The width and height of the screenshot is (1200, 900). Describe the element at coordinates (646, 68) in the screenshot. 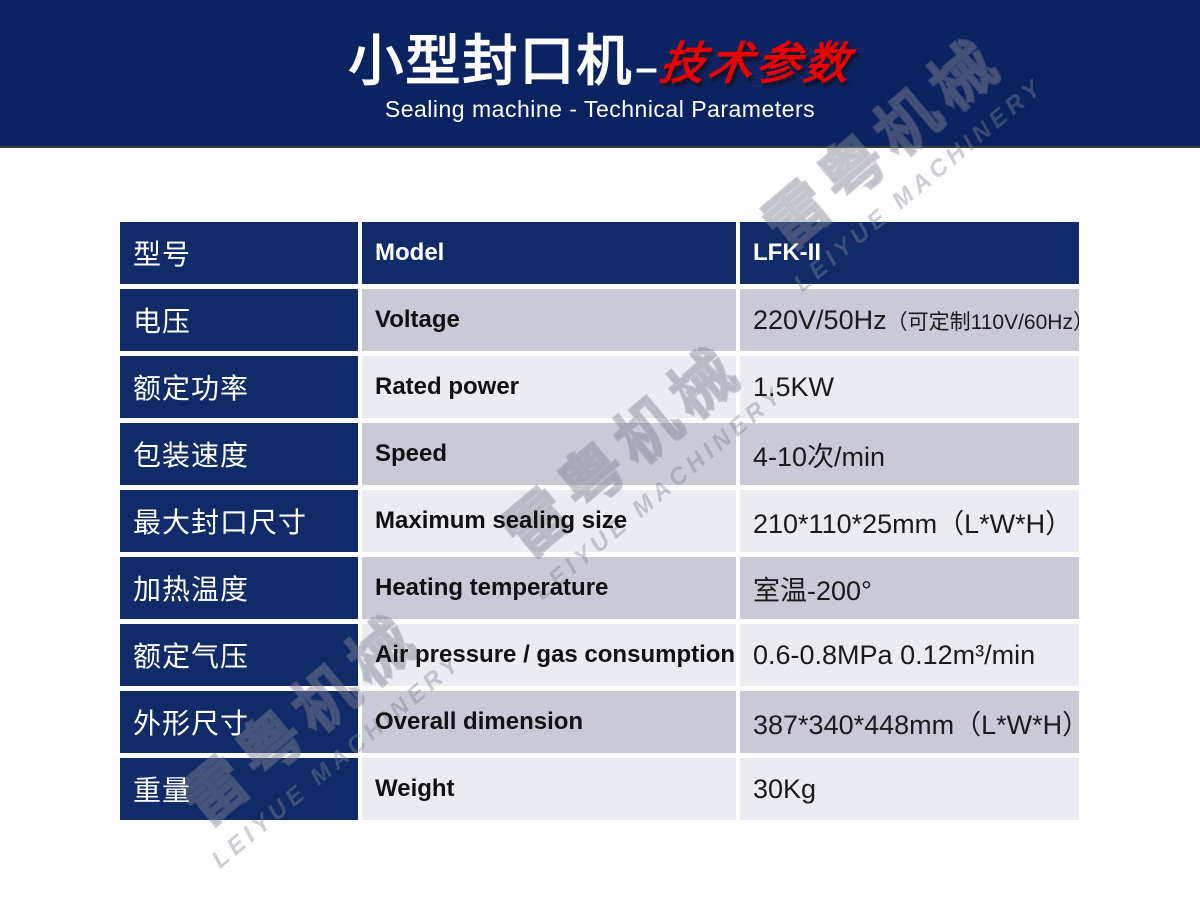

I see `title-dash: –` at that location.